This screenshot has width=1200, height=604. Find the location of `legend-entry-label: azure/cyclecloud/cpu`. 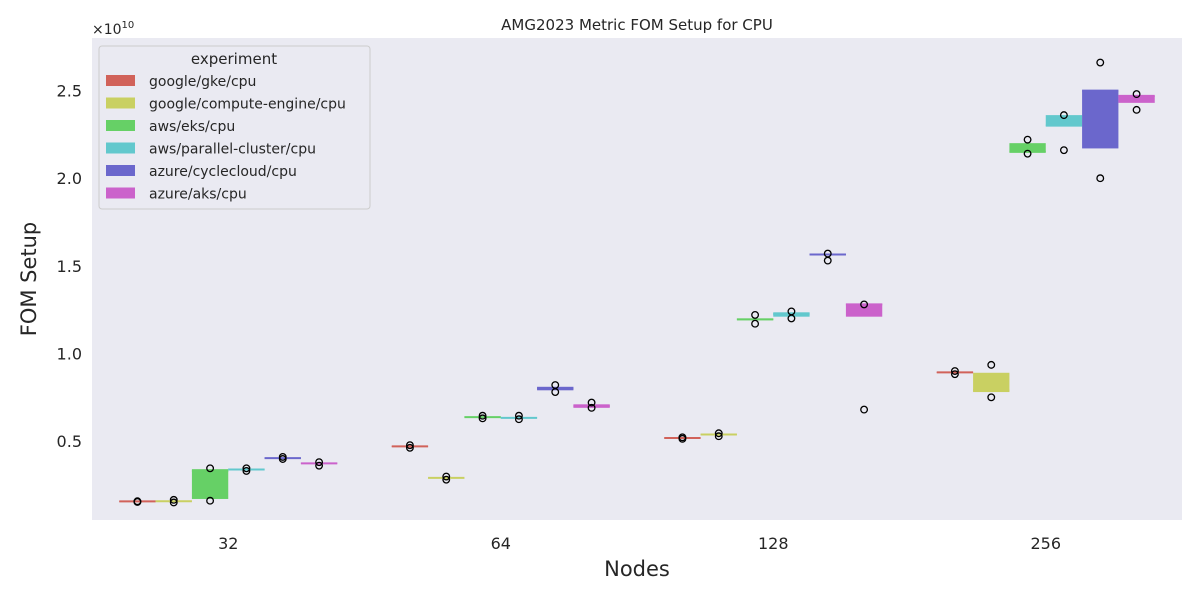

legend-entry-label: azure/cyclecloud/cpu is located at coordinates (223, 172).